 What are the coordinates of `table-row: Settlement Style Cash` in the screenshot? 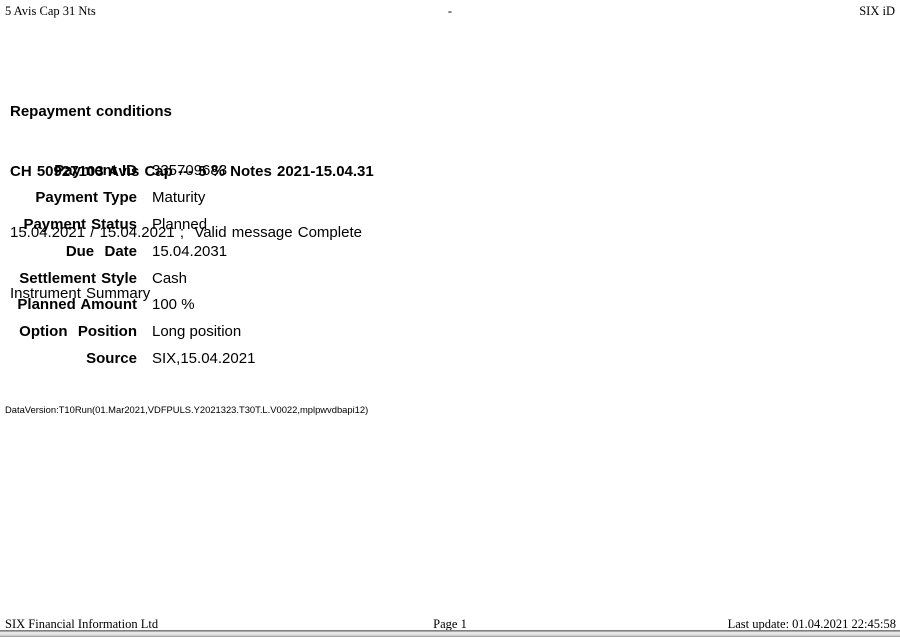 It's located at (127, 278).